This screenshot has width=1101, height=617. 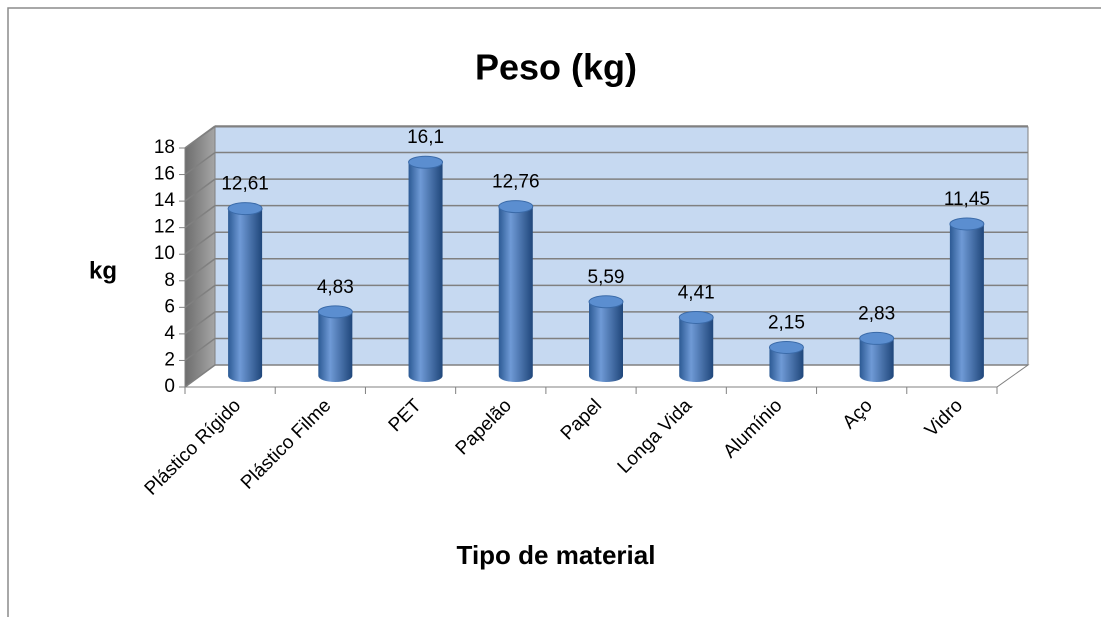 I want to click on x-tick-label: PET, so click(x=405, y=415).